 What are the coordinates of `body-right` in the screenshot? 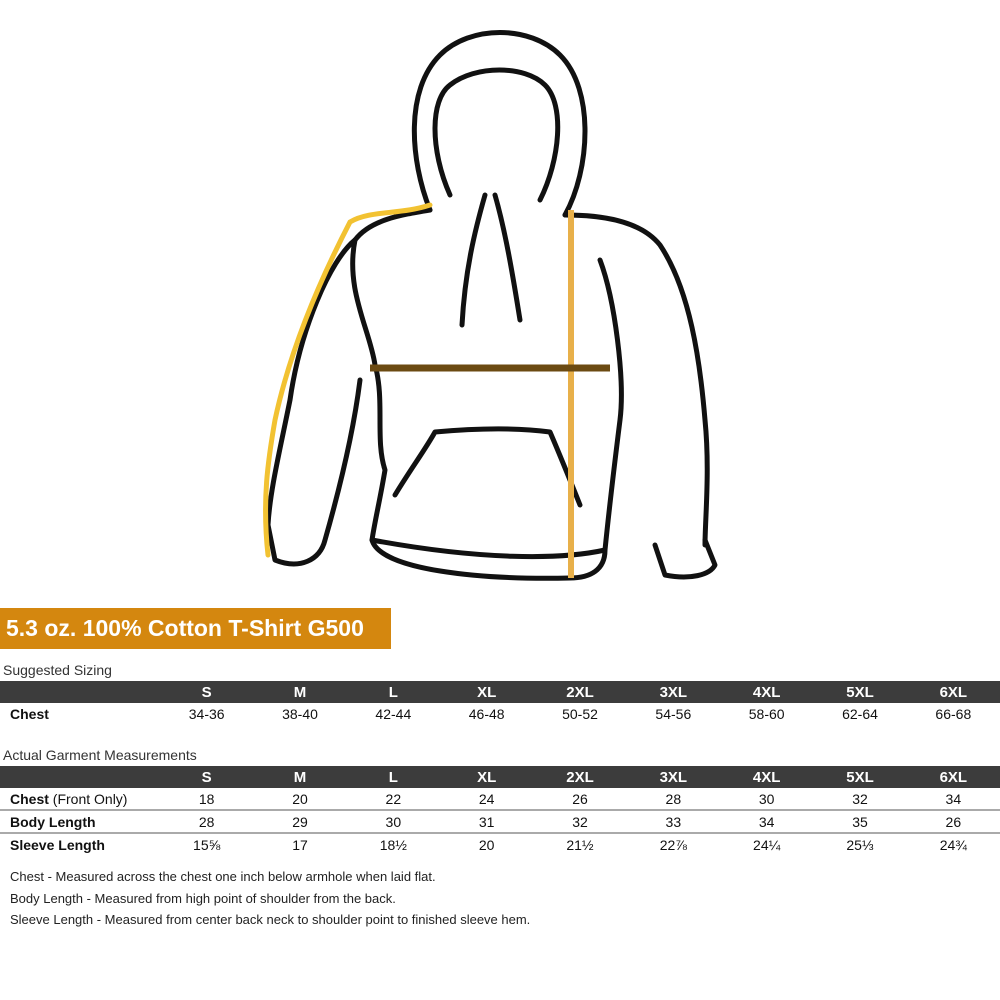 It's located at (636, 380).